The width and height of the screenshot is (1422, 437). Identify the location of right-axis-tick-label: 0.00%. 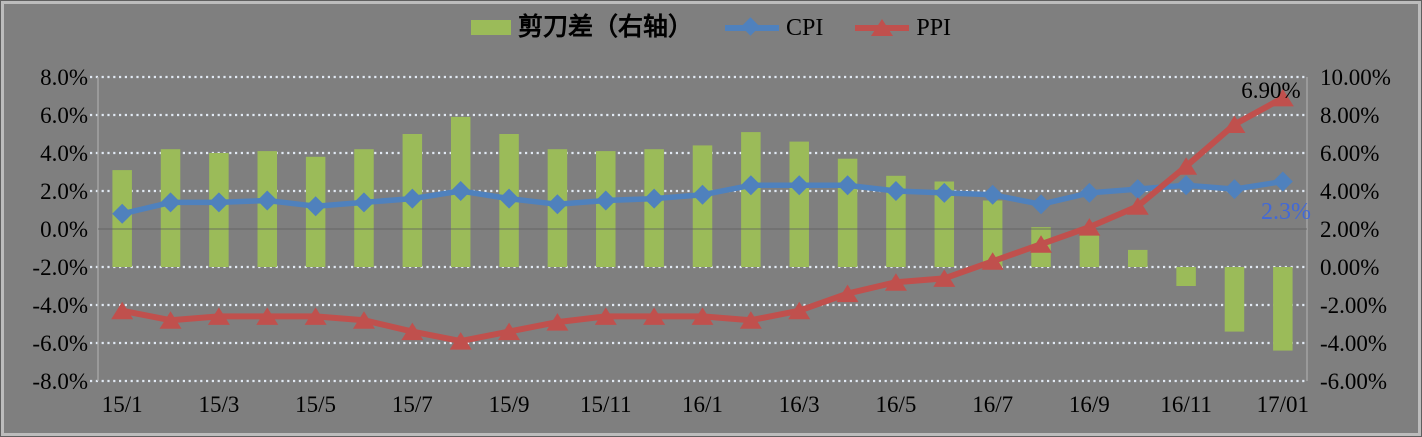
(1349, 267).